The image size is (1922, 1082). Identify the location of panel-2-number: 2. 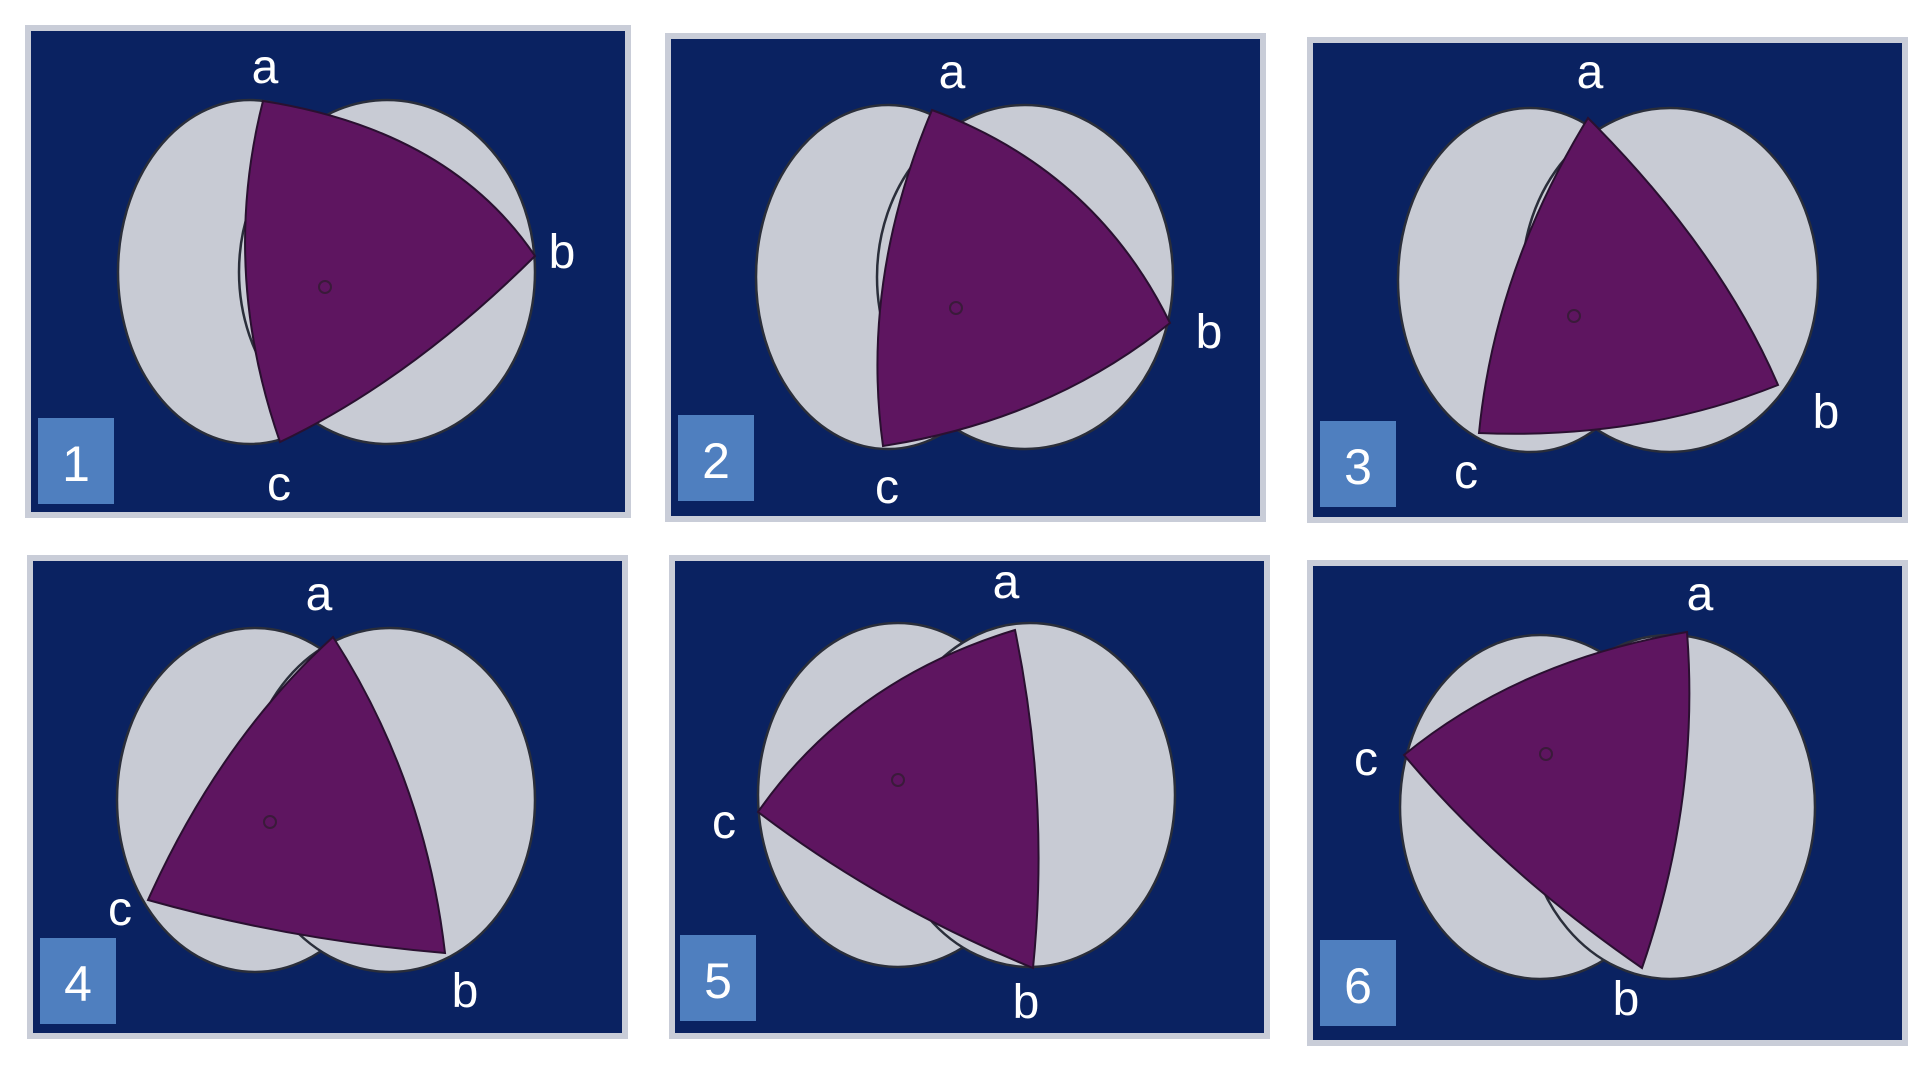
(716, 461).